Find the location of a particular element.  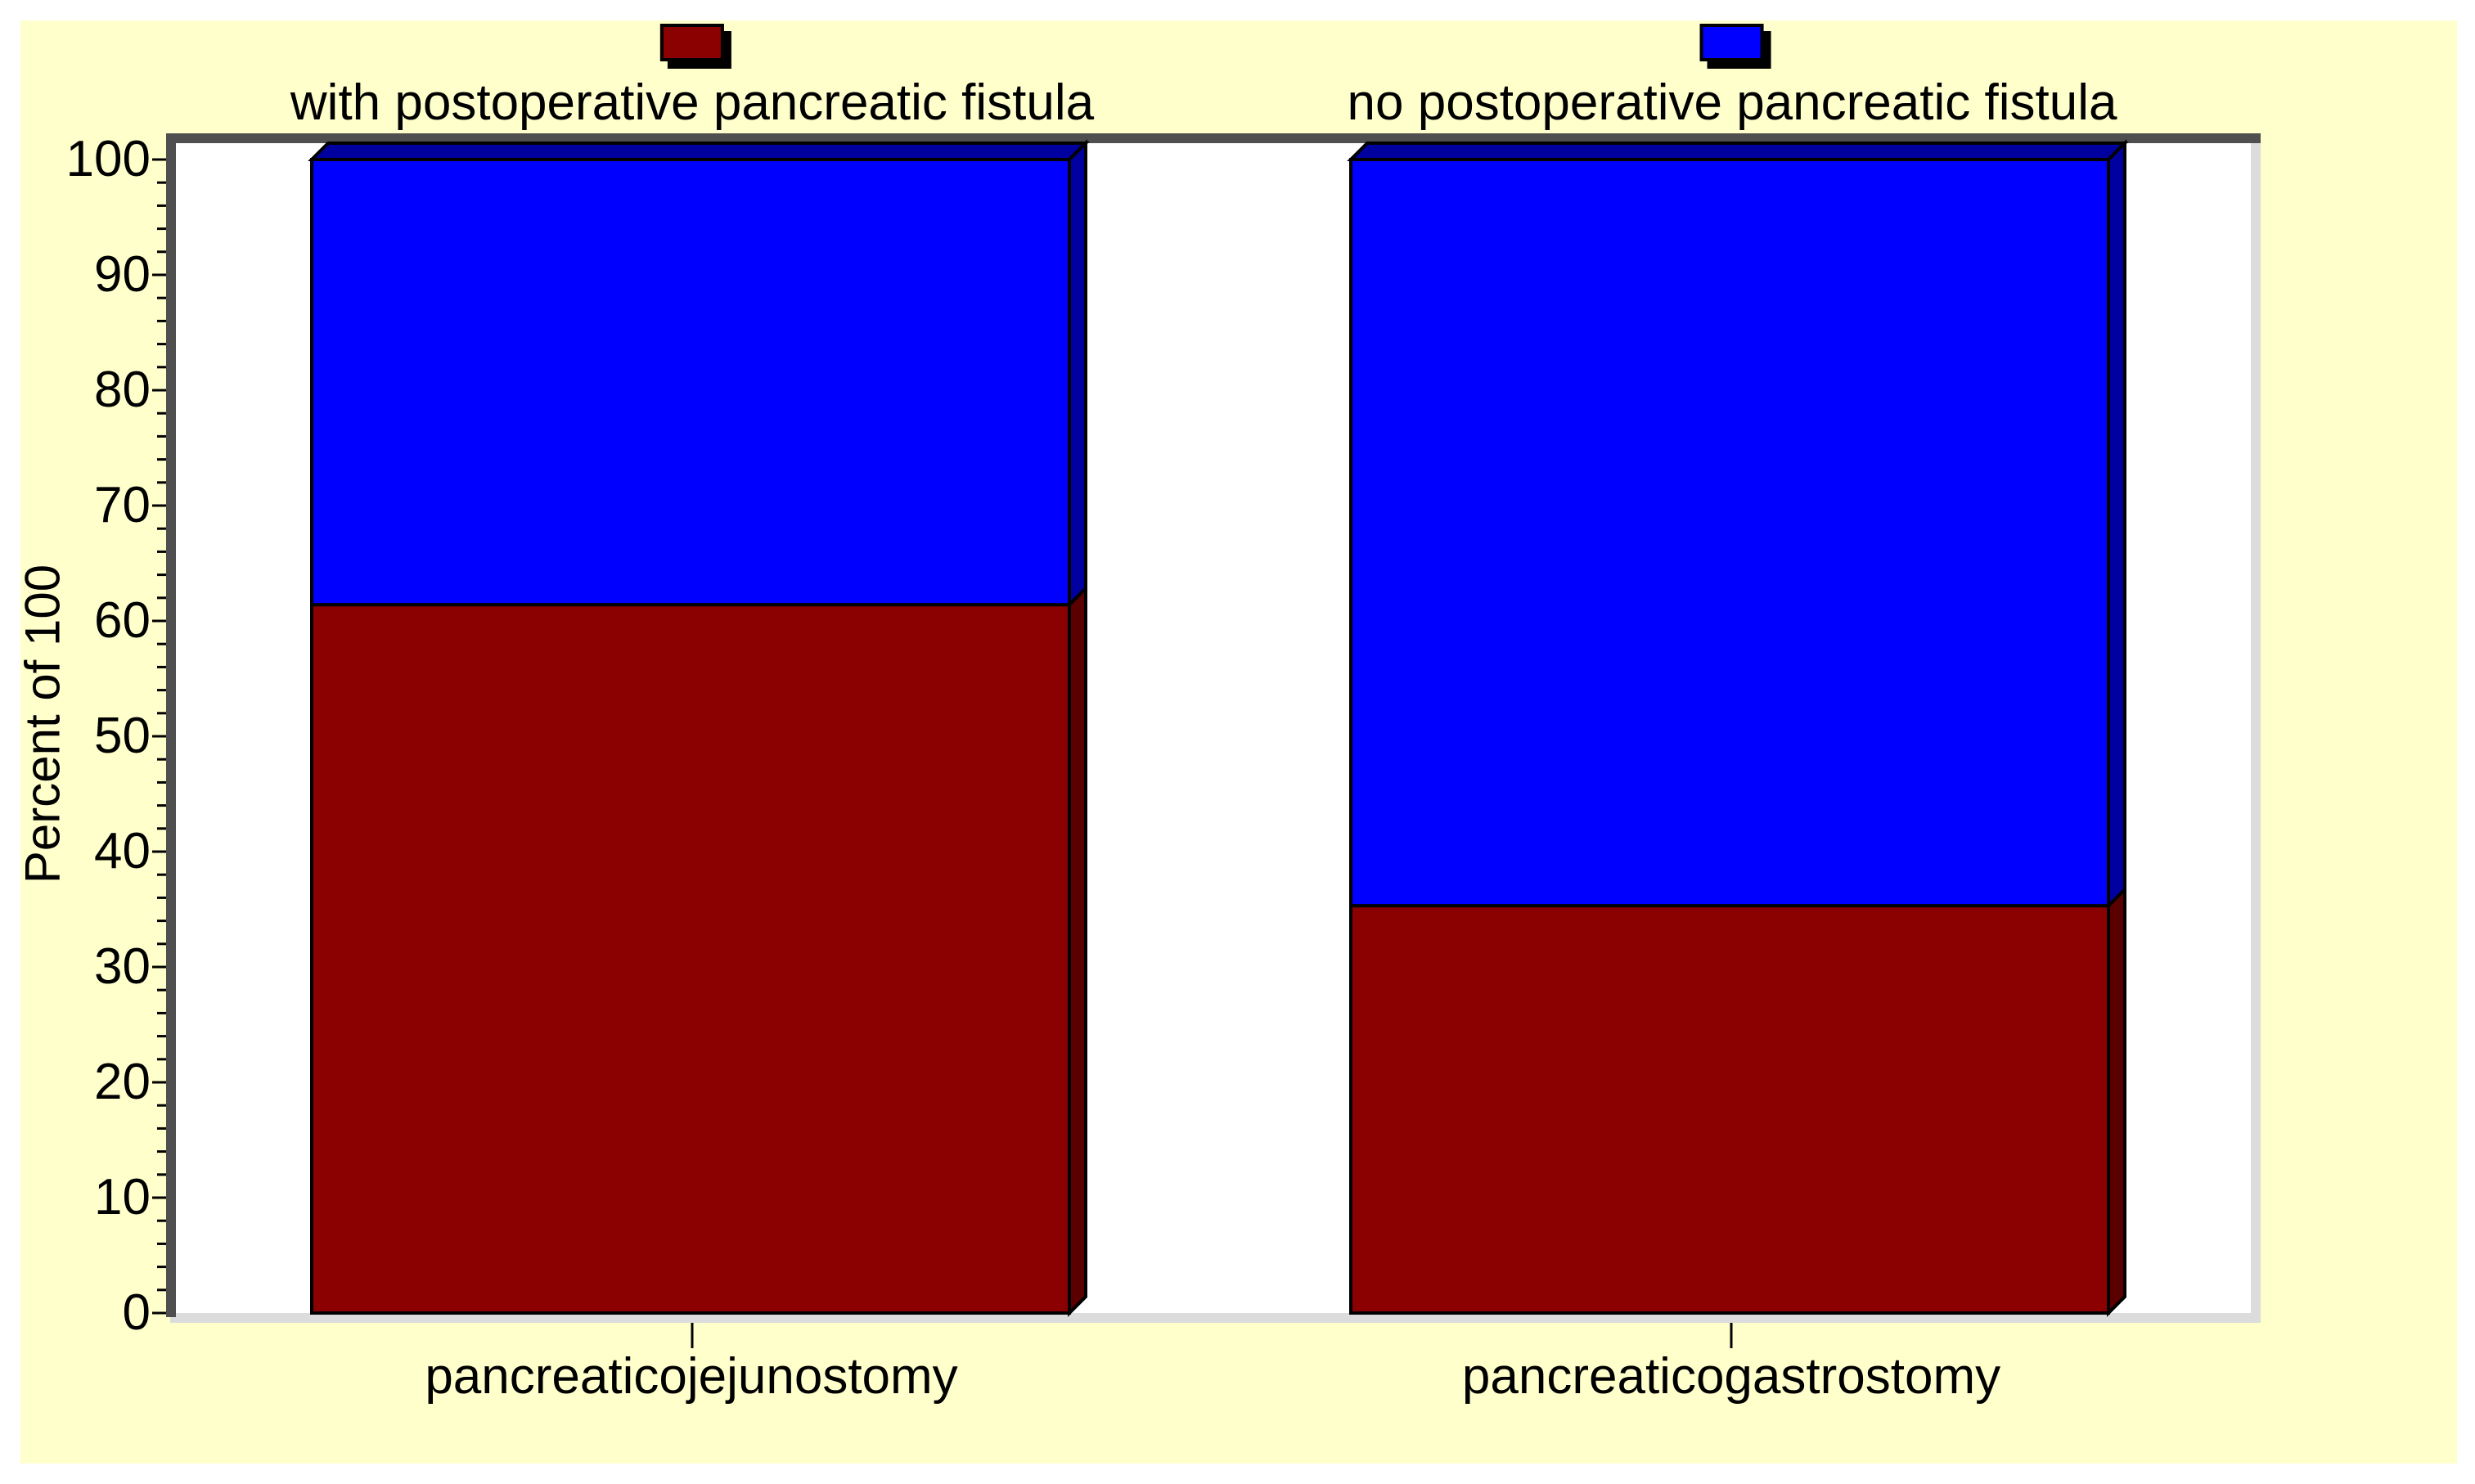

y-tick-label-20: 20 is located at coordinates (123, 1082).